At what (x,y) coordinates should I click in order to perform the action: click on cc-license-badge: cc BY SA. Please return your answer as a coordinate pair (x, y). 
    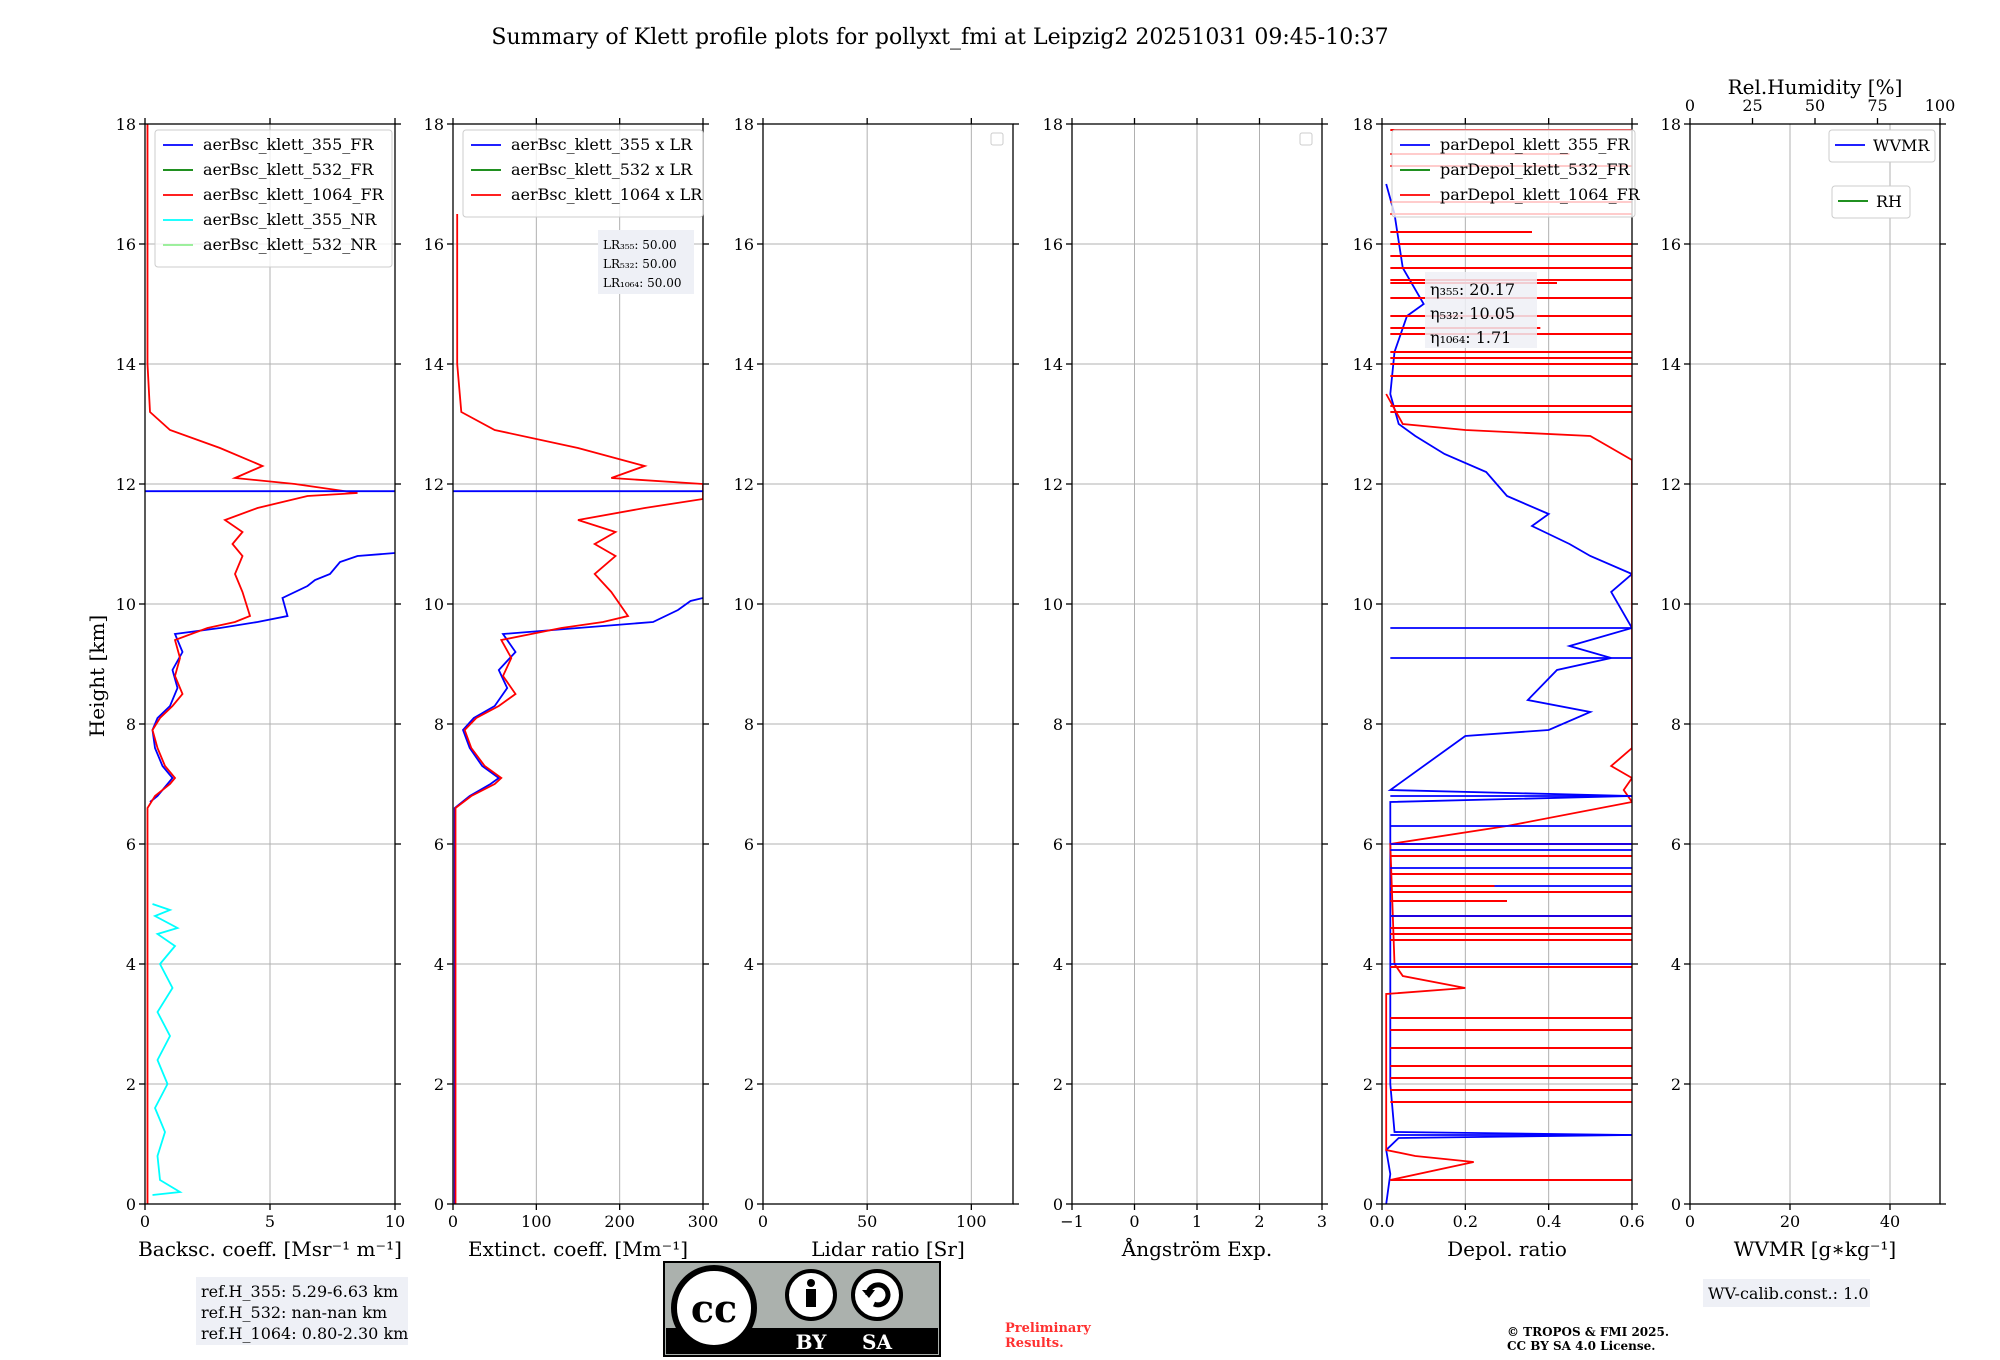
    Looking at the image, I should click on (802, 1309).